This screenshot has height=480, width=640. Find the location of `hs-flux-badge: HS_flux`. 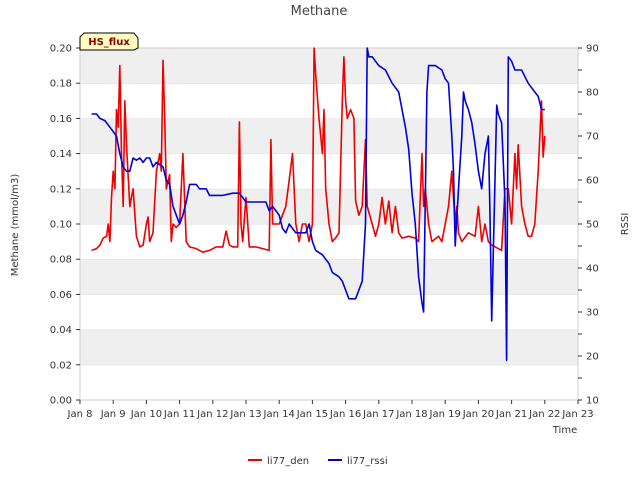

hs-flux-badge: HS_flux is located at coordinates (109, 41).